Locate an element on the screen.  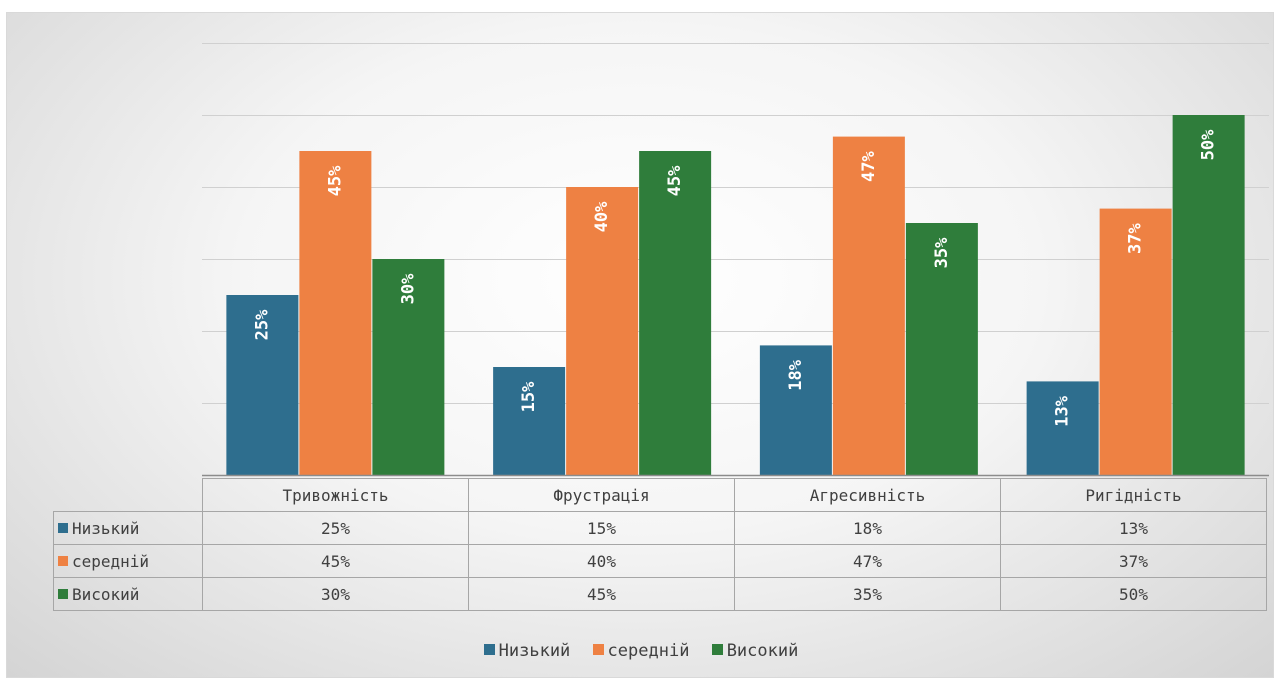
legend: Низький середній Високий is located at coordinates (641, 651).